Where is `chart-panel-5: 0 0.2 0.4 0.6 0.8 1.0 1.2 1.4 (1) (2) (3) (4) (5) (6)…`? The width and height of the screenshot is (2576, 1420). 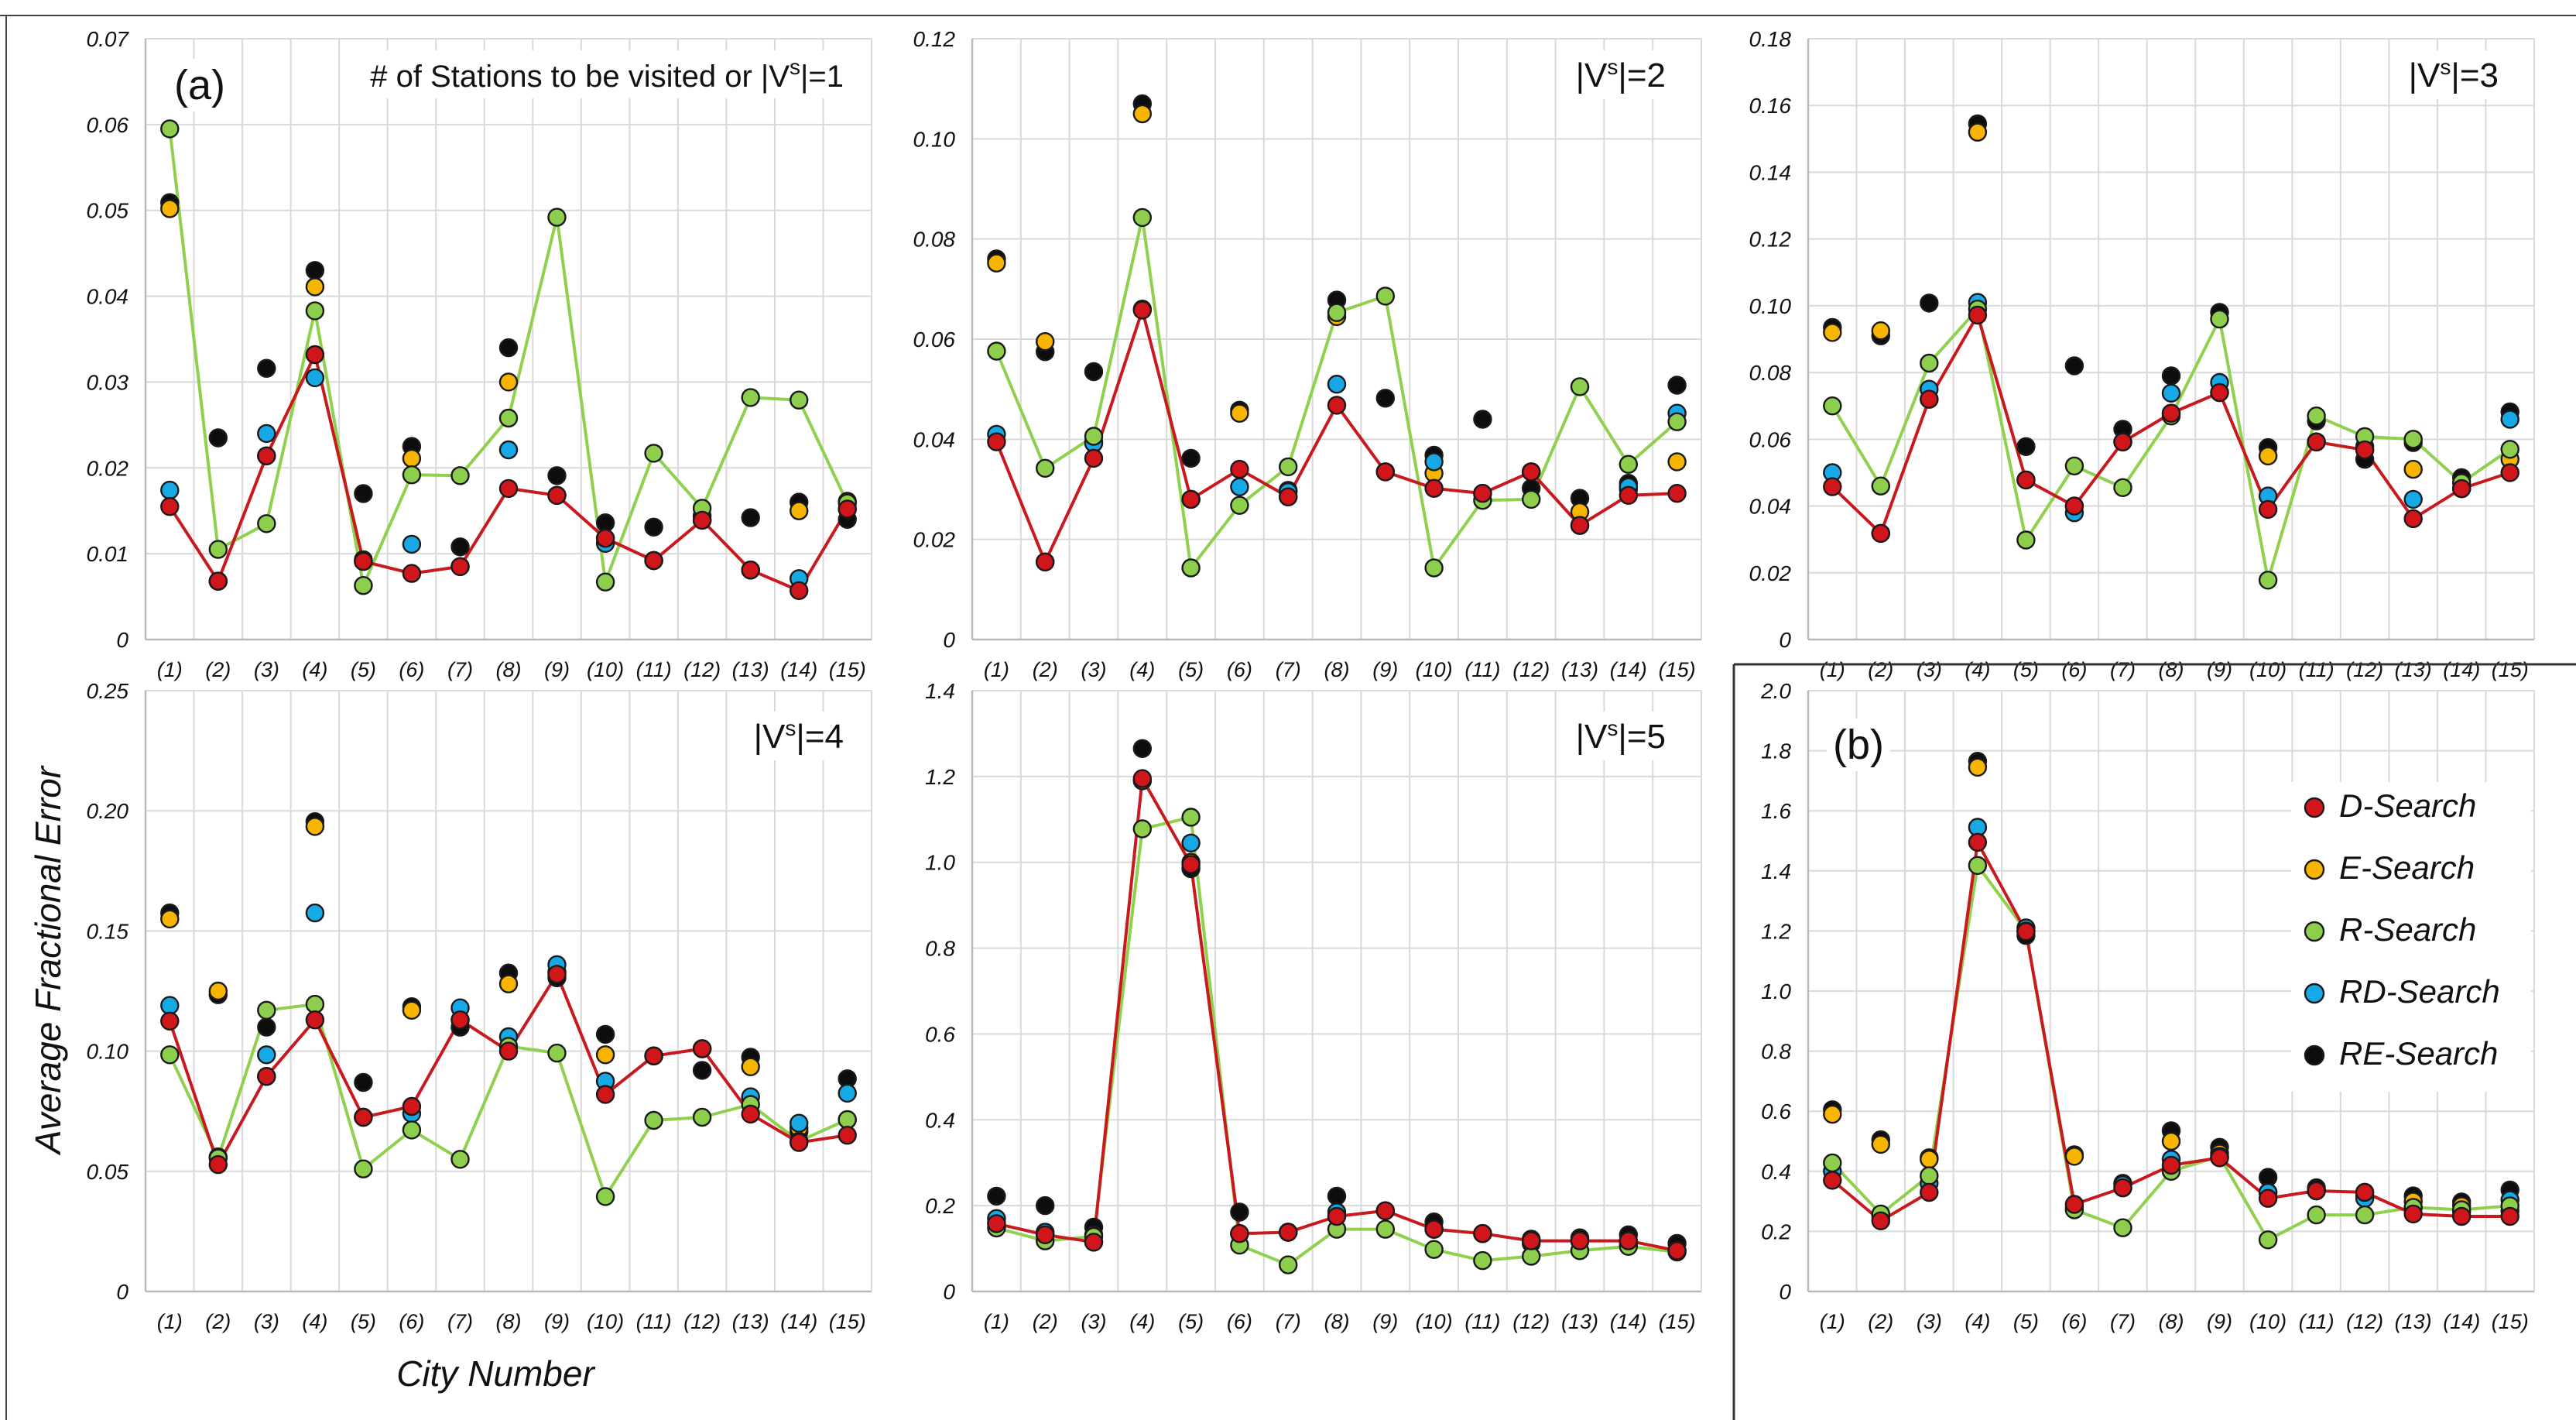 chart-panel-5: 0 0.2 0.4 0.6 0.8 1.0 1.2 1.4 (1) (2) (3) (4) (5) (6)… is located at coordinates (1313, 1006).